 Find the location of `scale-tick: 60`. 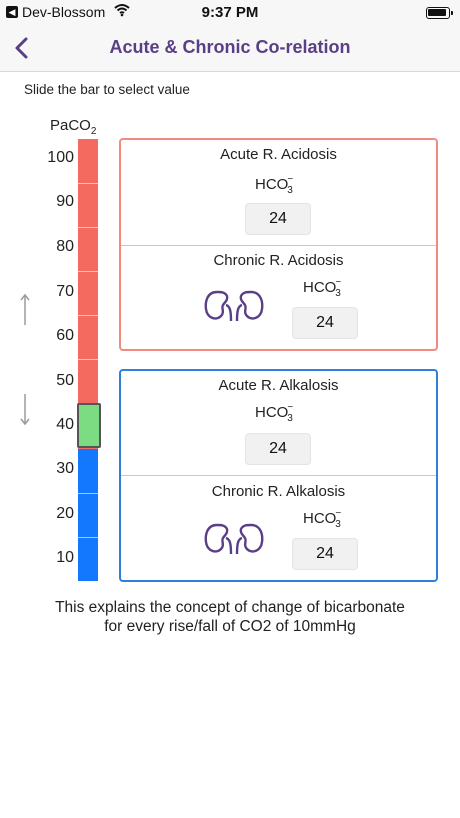

scale-tick: 60 is located at coordinates (65, 335).